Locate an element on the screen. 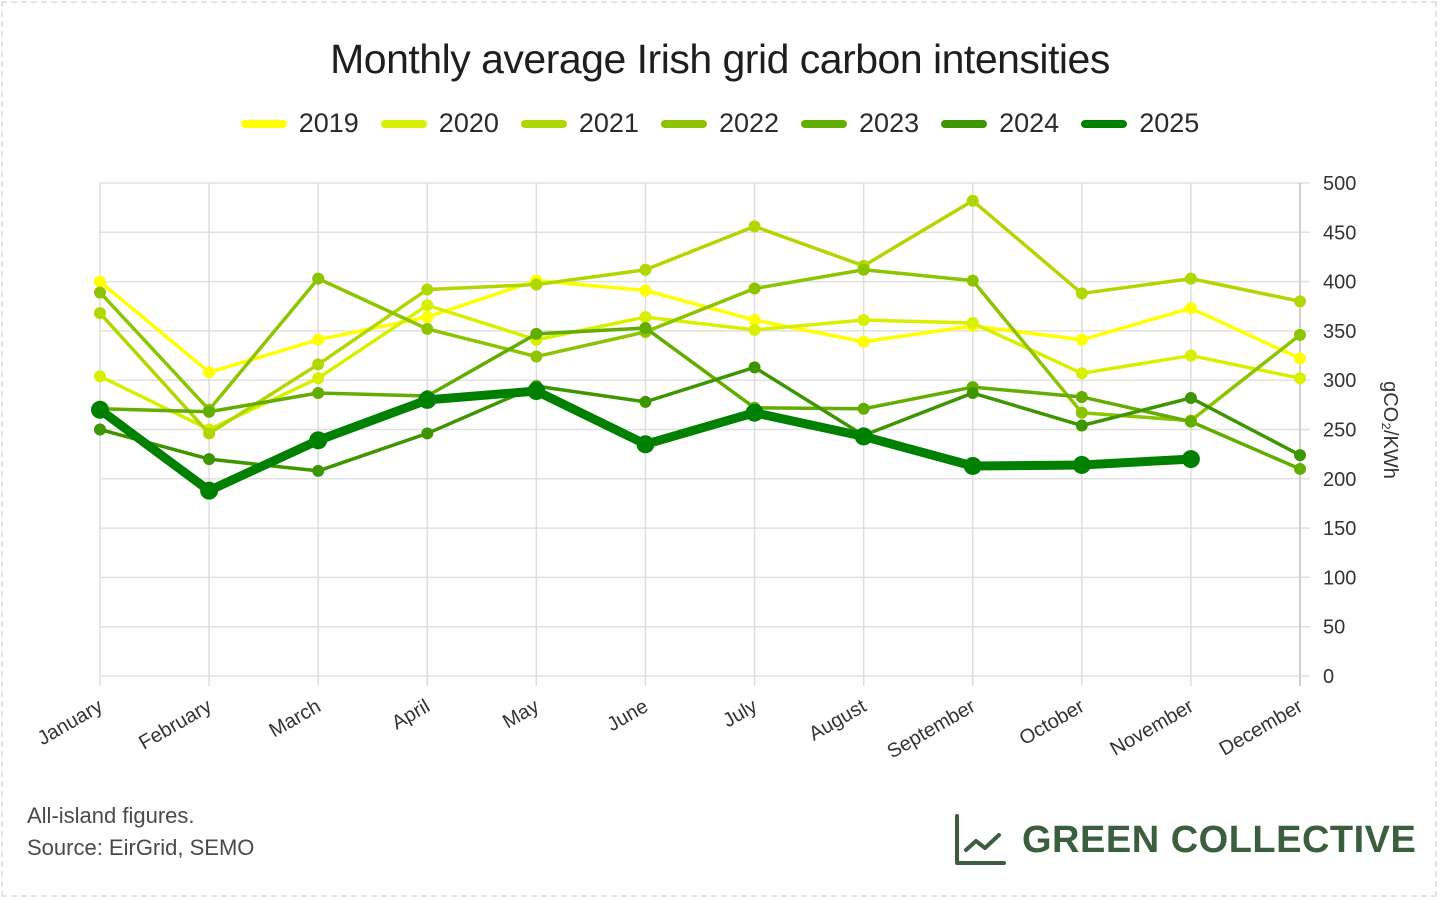 Image resolution: width=1440 pixels, height=900 pixels. series-line-2022 is located at coordinates (700, 345).